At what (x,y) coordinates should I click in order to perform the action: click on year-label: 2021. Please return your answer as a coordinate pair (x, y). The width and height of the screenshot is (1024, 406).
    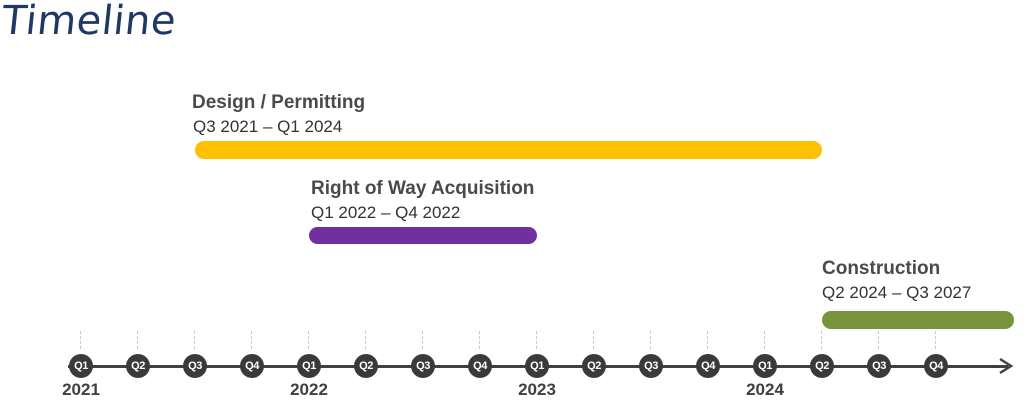
    Looking at the image, I should click on (81, 389).